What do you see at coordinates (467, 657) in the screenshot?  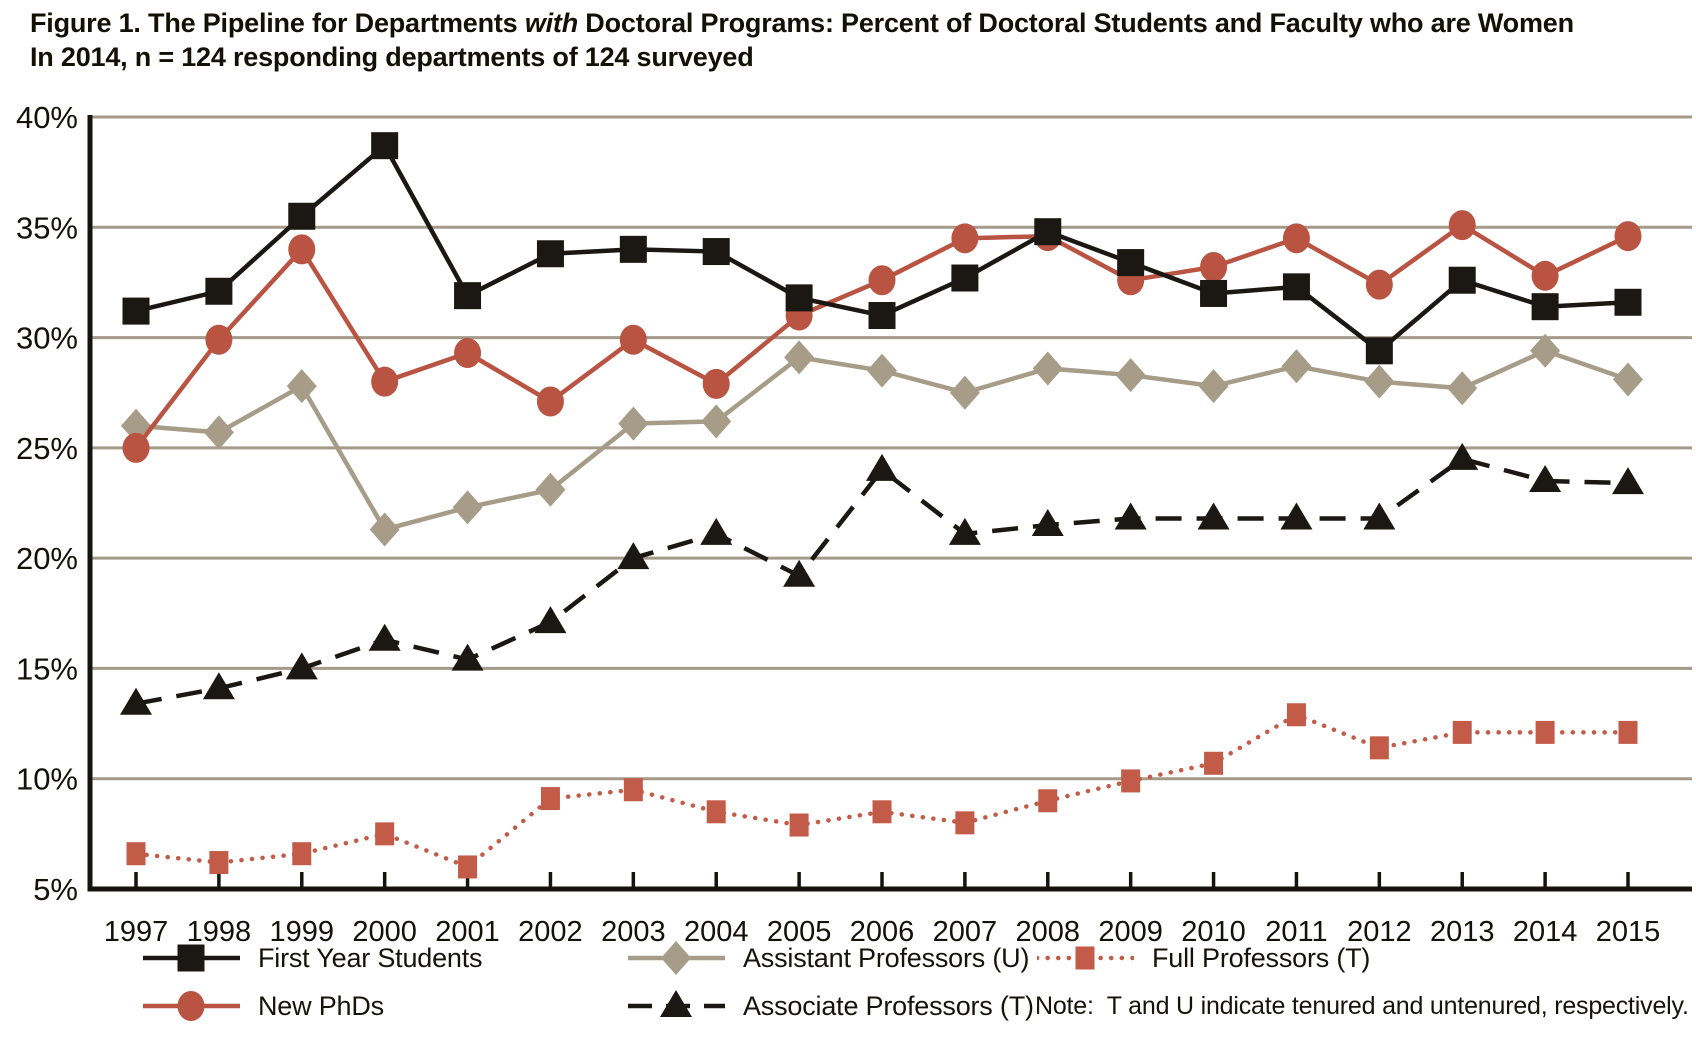 I see `marker-associate-professors-t-2001` at bounding box center [467, 657].